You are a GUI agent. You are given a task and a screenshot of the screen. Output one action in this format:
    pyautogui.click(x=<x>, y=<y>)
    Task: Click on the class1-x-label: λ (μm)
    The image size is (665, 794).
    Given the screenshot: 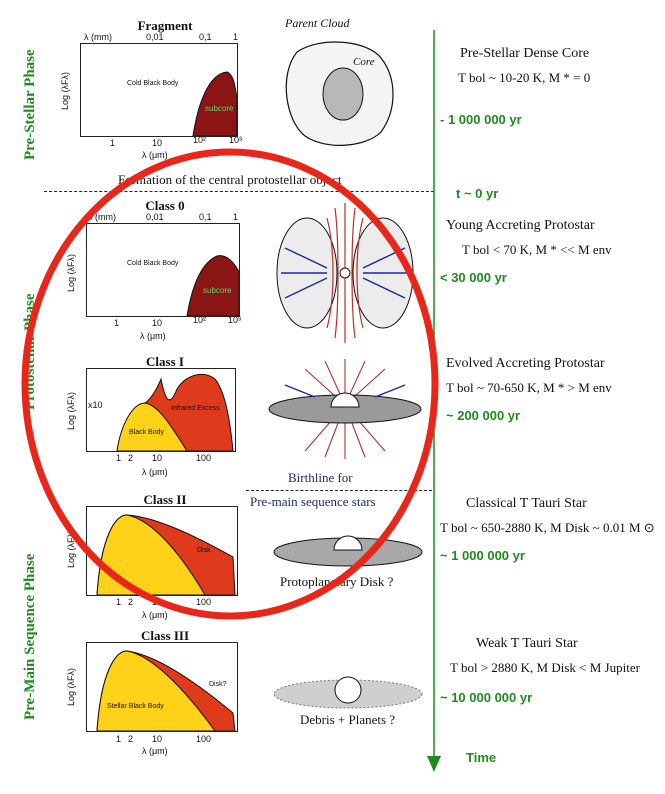 What is the action you would take?
    pyautogui.click(x=155, y=472)
    